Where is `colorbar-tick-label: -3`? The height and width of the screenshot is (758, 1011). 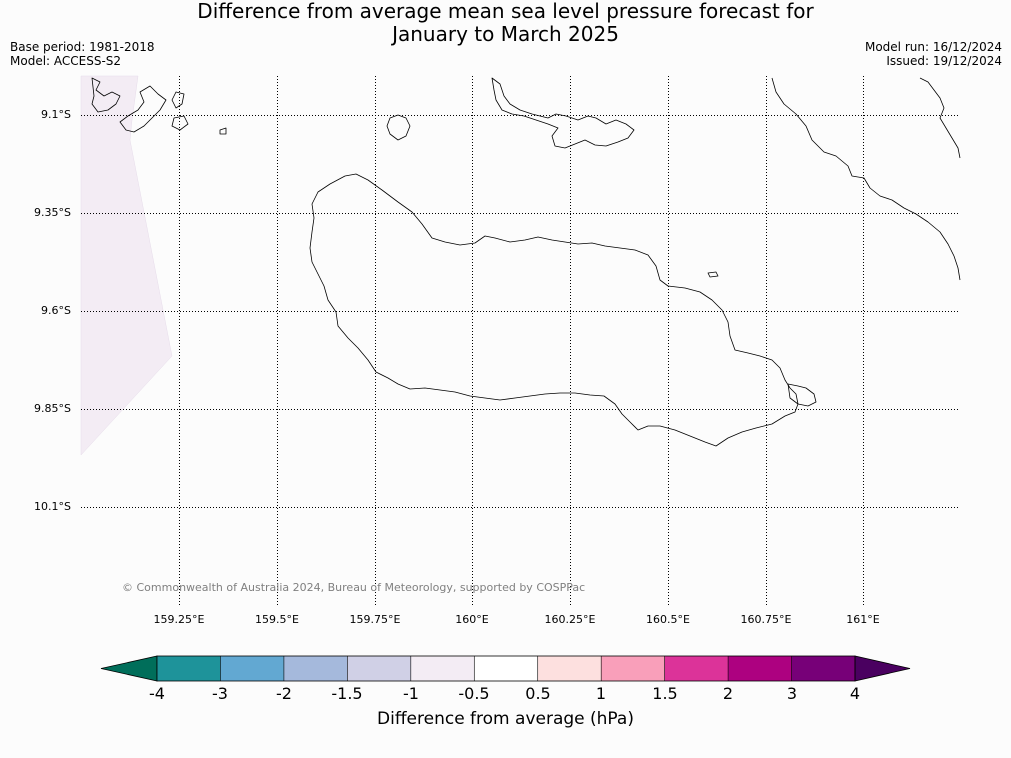 colorbar-tick-label: -3 is located at coordinates (220, 693).